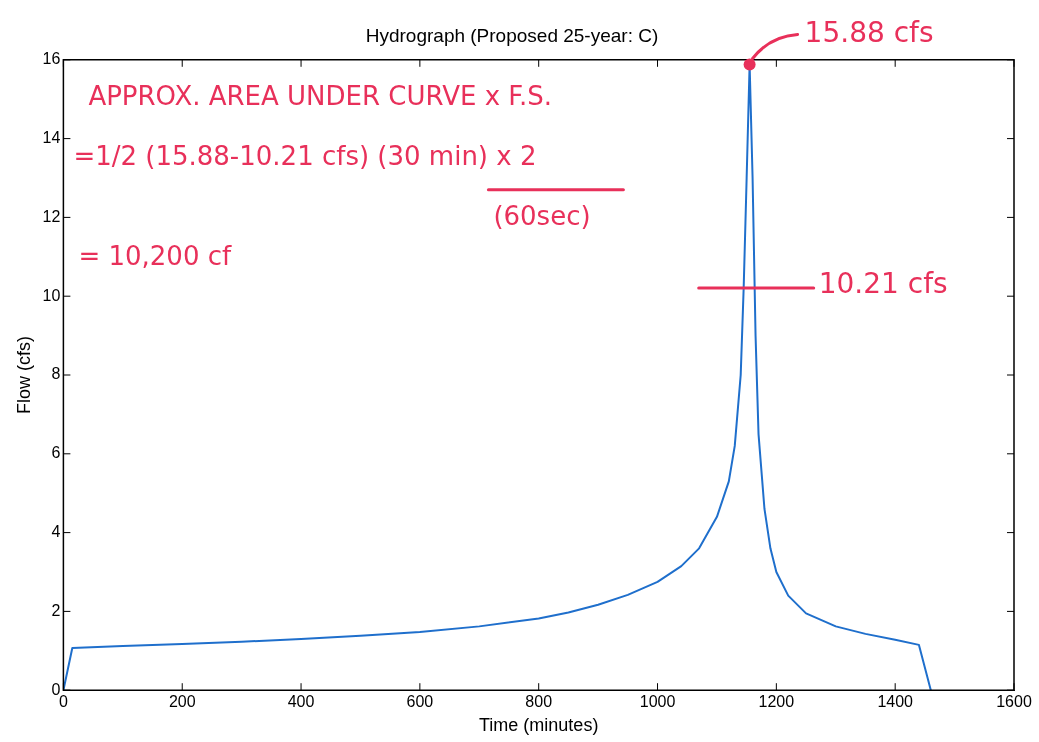  Describe the element at coordinates (895, 702) in the screenshot. I see `x-tick-label: 1400` at that location.